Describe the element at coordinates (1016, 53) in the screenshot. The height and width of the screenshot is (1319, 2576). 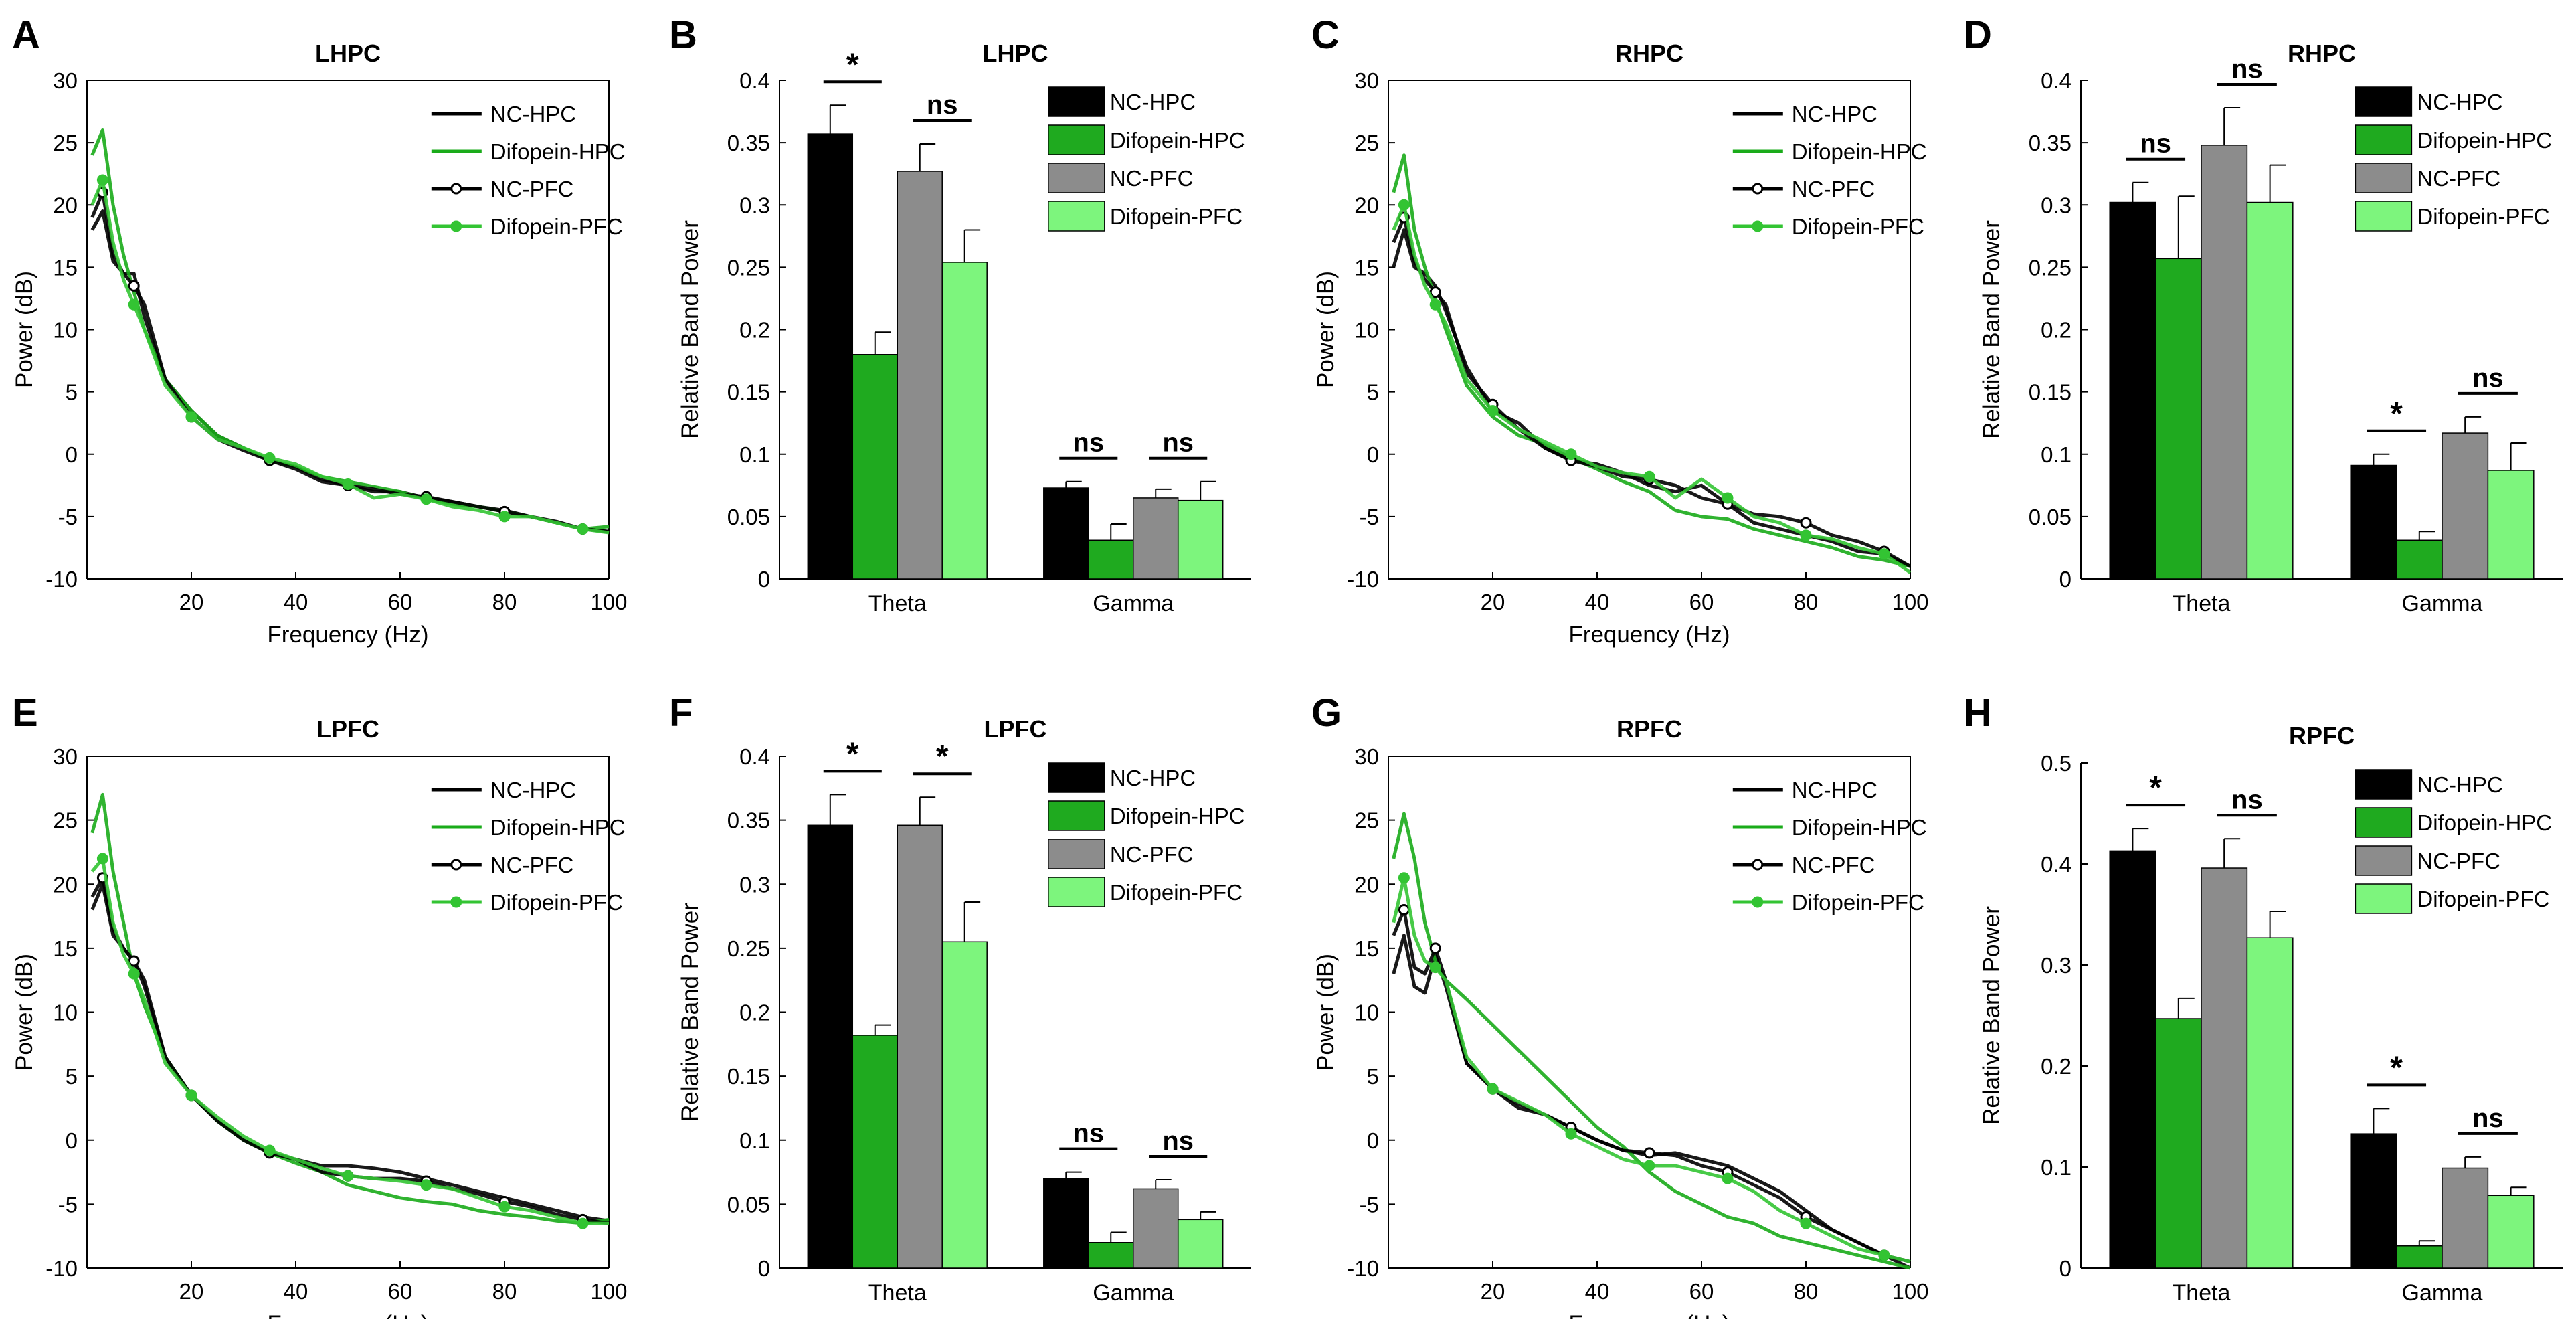
I see `chart-title: LHPC` at that location.